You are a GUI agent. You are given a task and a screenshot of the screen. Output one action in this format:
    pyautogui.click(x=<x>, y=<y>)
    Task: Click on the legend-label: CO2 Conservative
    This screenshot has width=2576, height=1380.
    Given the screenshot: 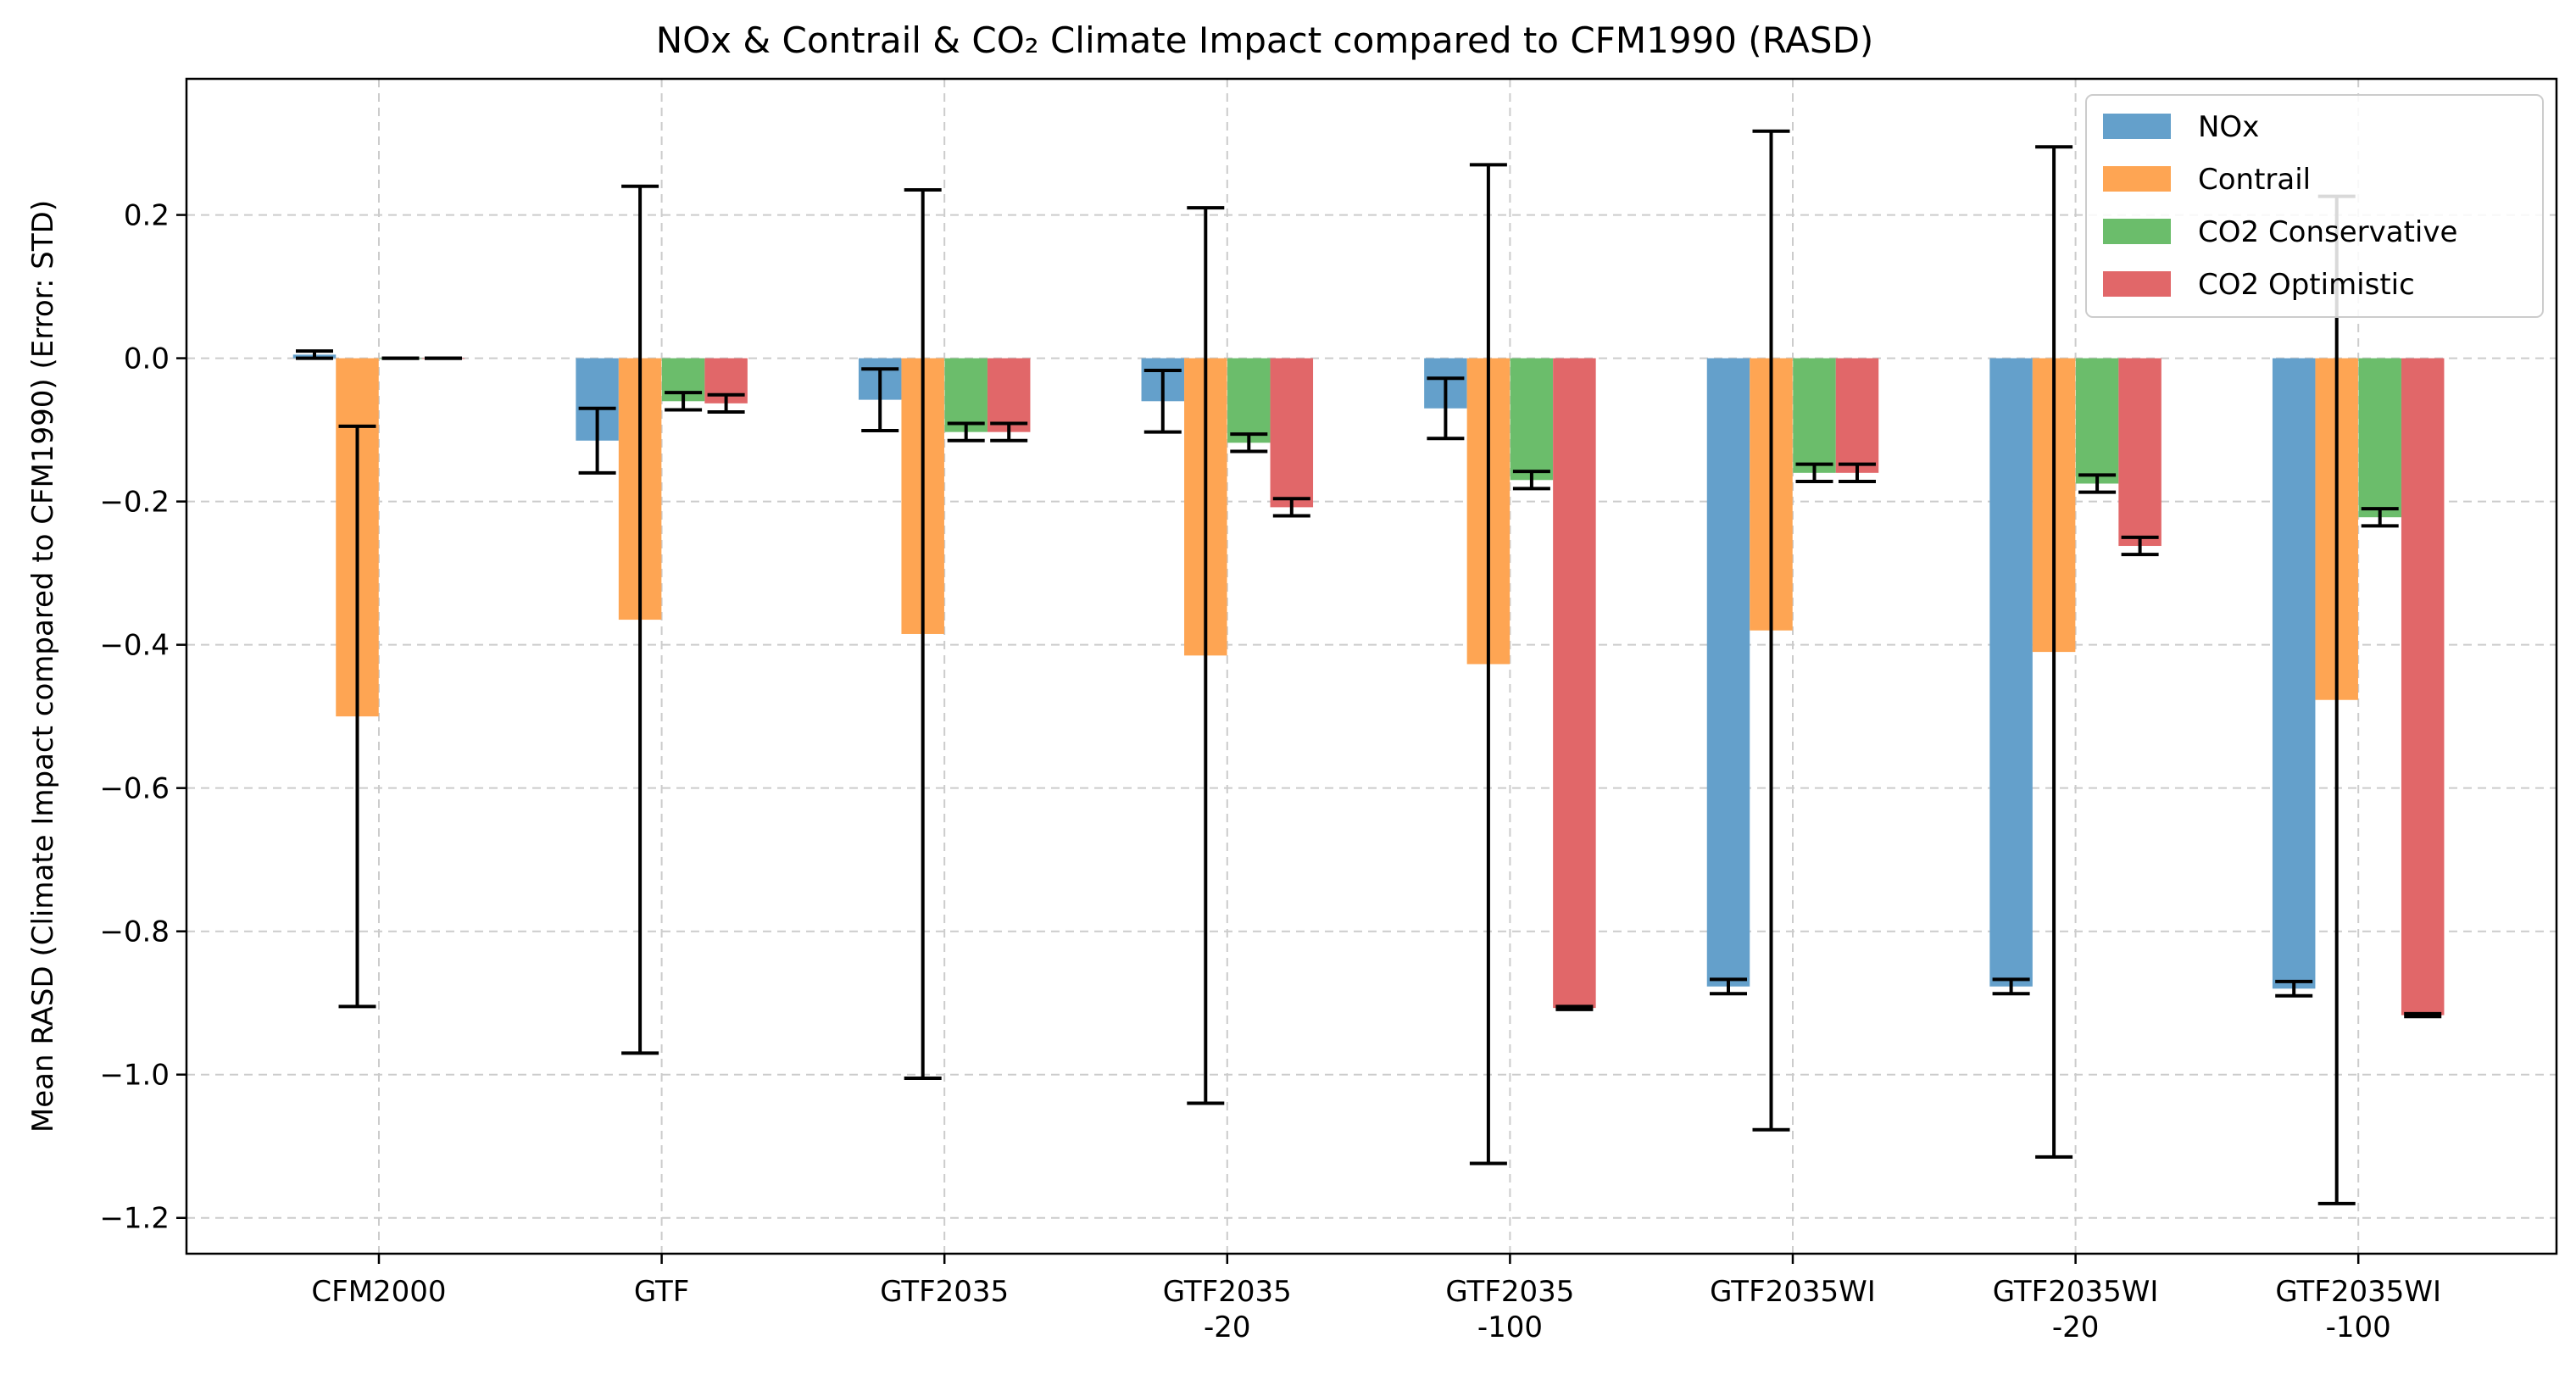 What is the action you would take?
    pyautogui.click(x=2327, y=232)
    